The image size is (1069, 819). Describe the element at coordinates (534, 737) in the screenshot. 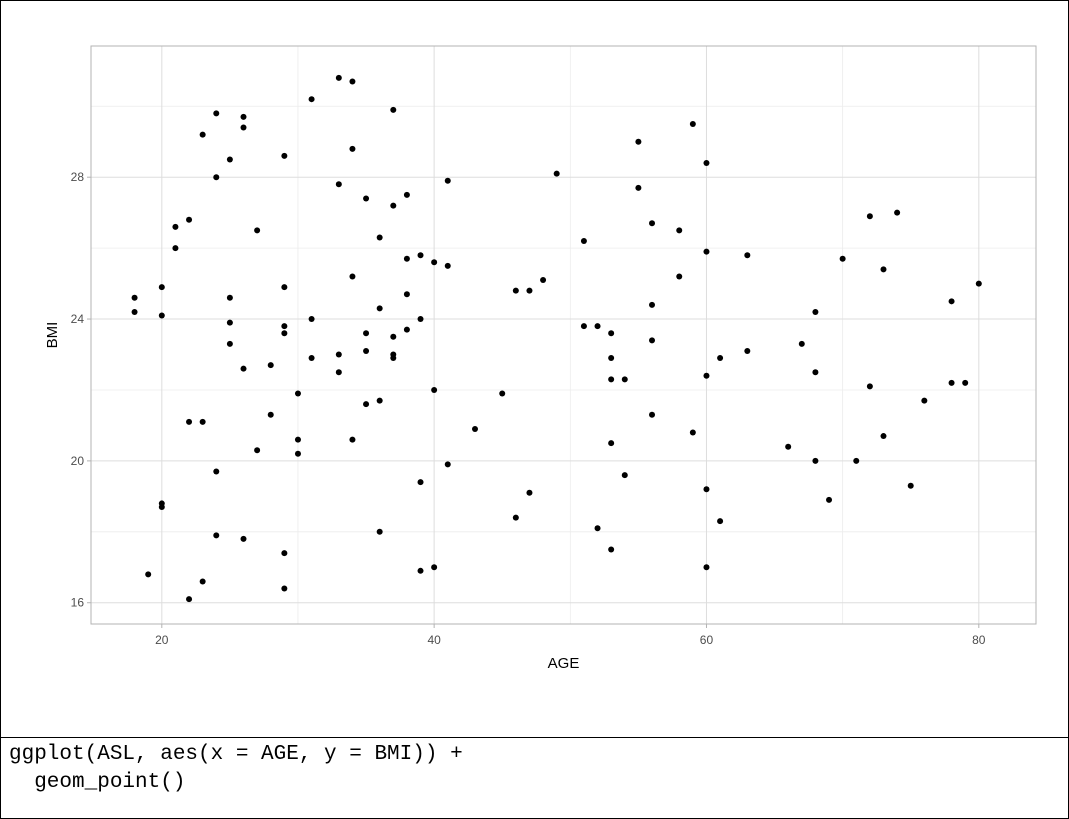

I see `cell-divider` at that location.